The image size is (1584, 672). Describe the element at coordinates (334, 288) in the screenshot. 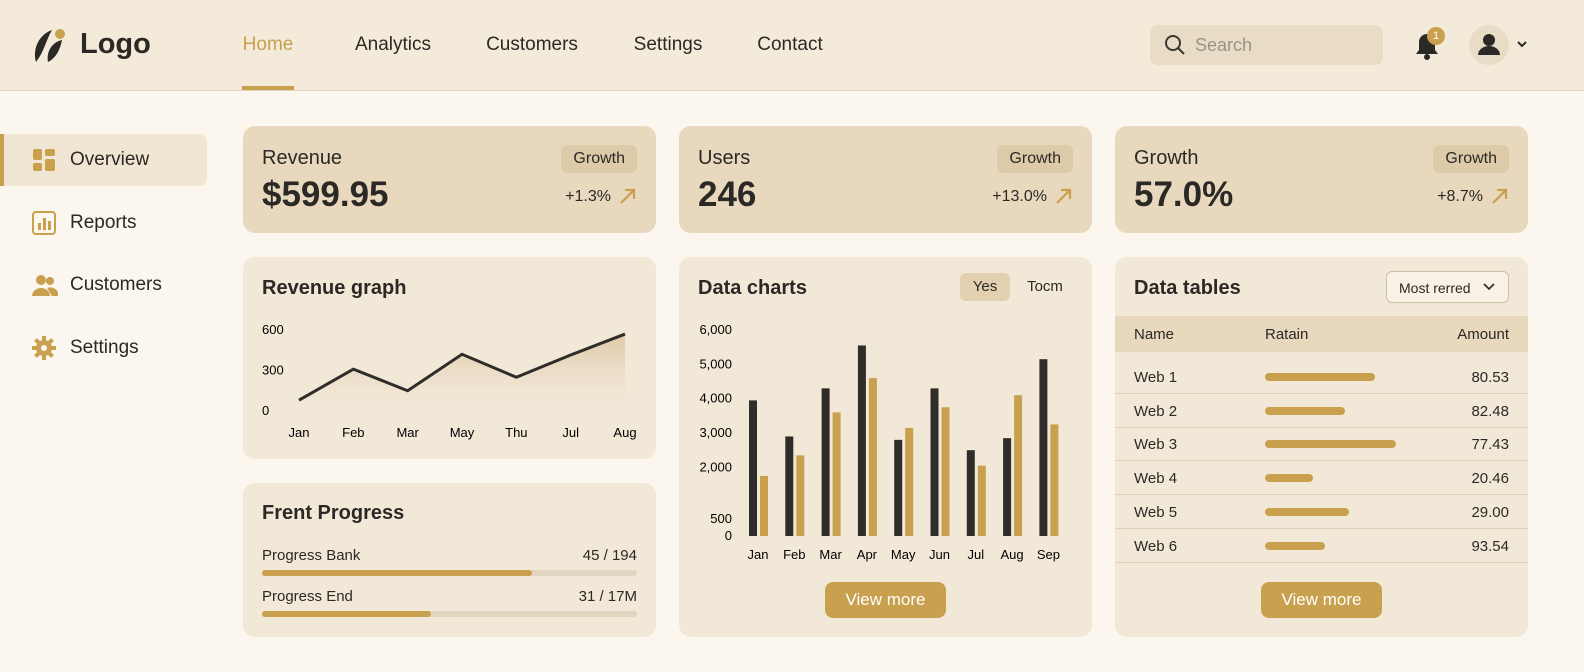

I see `card-title: Revenue graph` at that location.